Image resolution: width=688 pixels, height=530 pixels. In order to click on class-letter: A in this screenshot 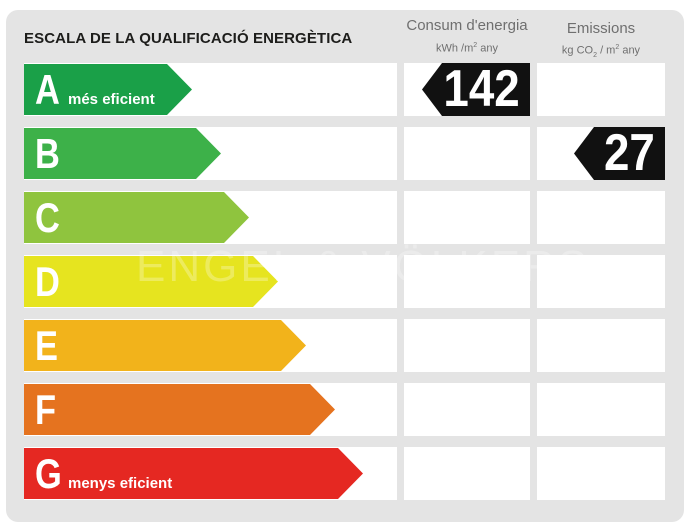, I will do `click(47, 89)`.